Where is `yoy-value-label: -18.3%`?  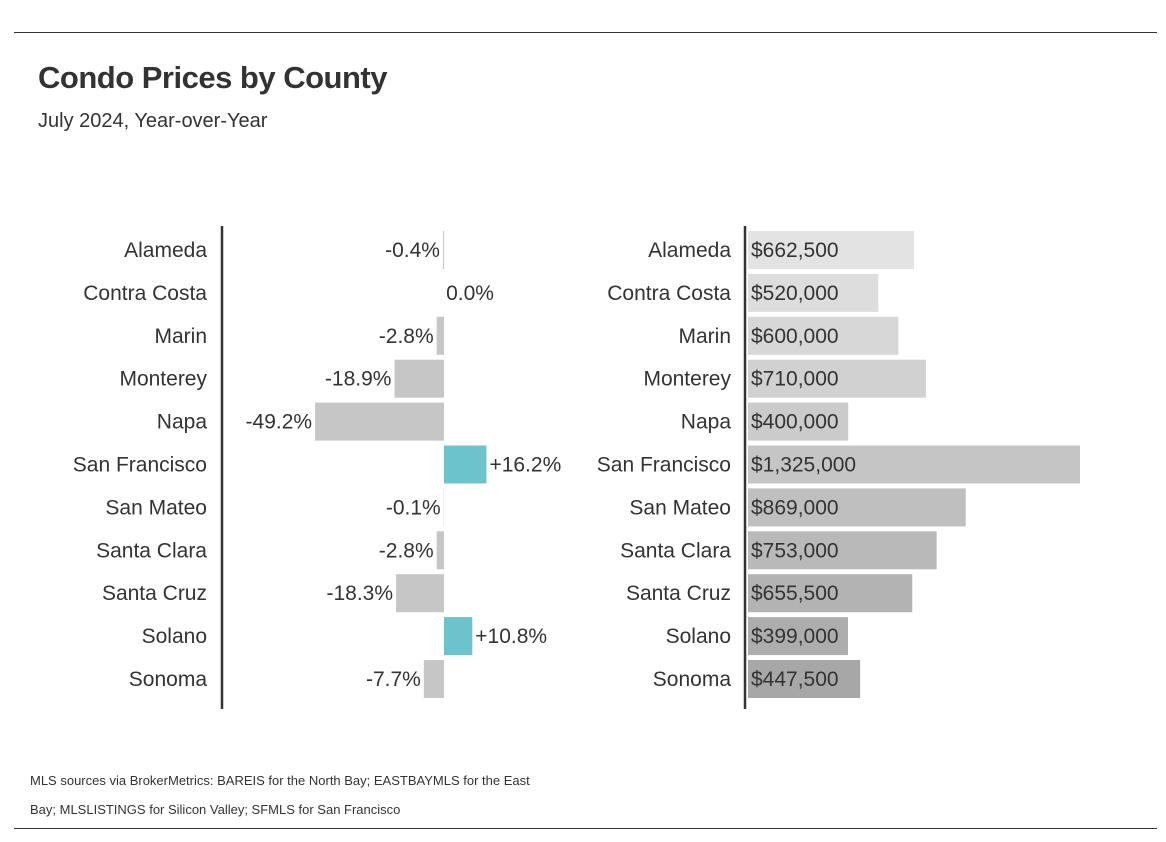 yoy-value-label: -18.3% is located at coordinates (360, 593).